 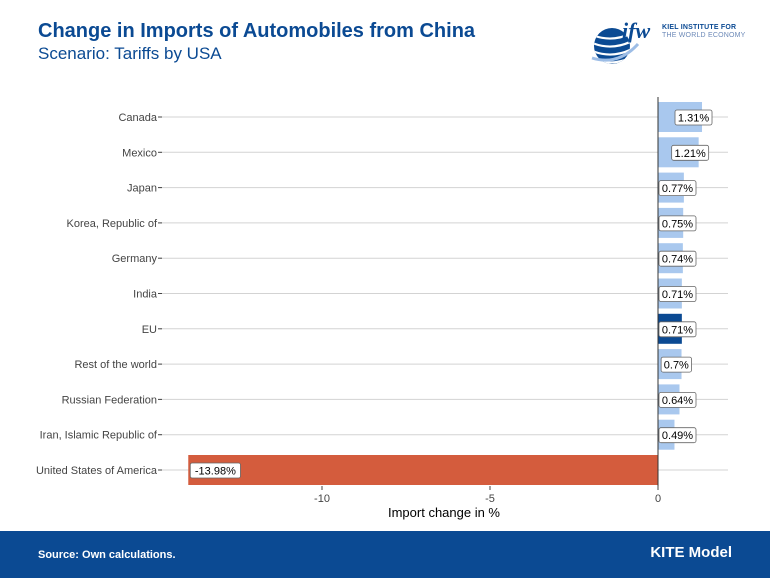 I want to click on category-label: EU, so click(x=149, y=330).